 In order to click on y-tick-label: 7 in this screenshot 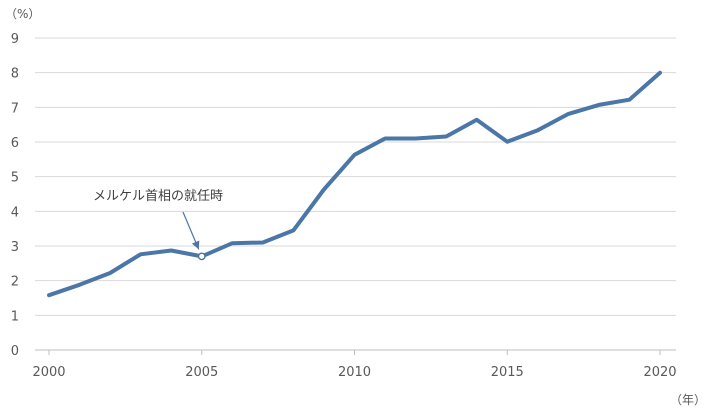, I will do `click(15, 108)`.